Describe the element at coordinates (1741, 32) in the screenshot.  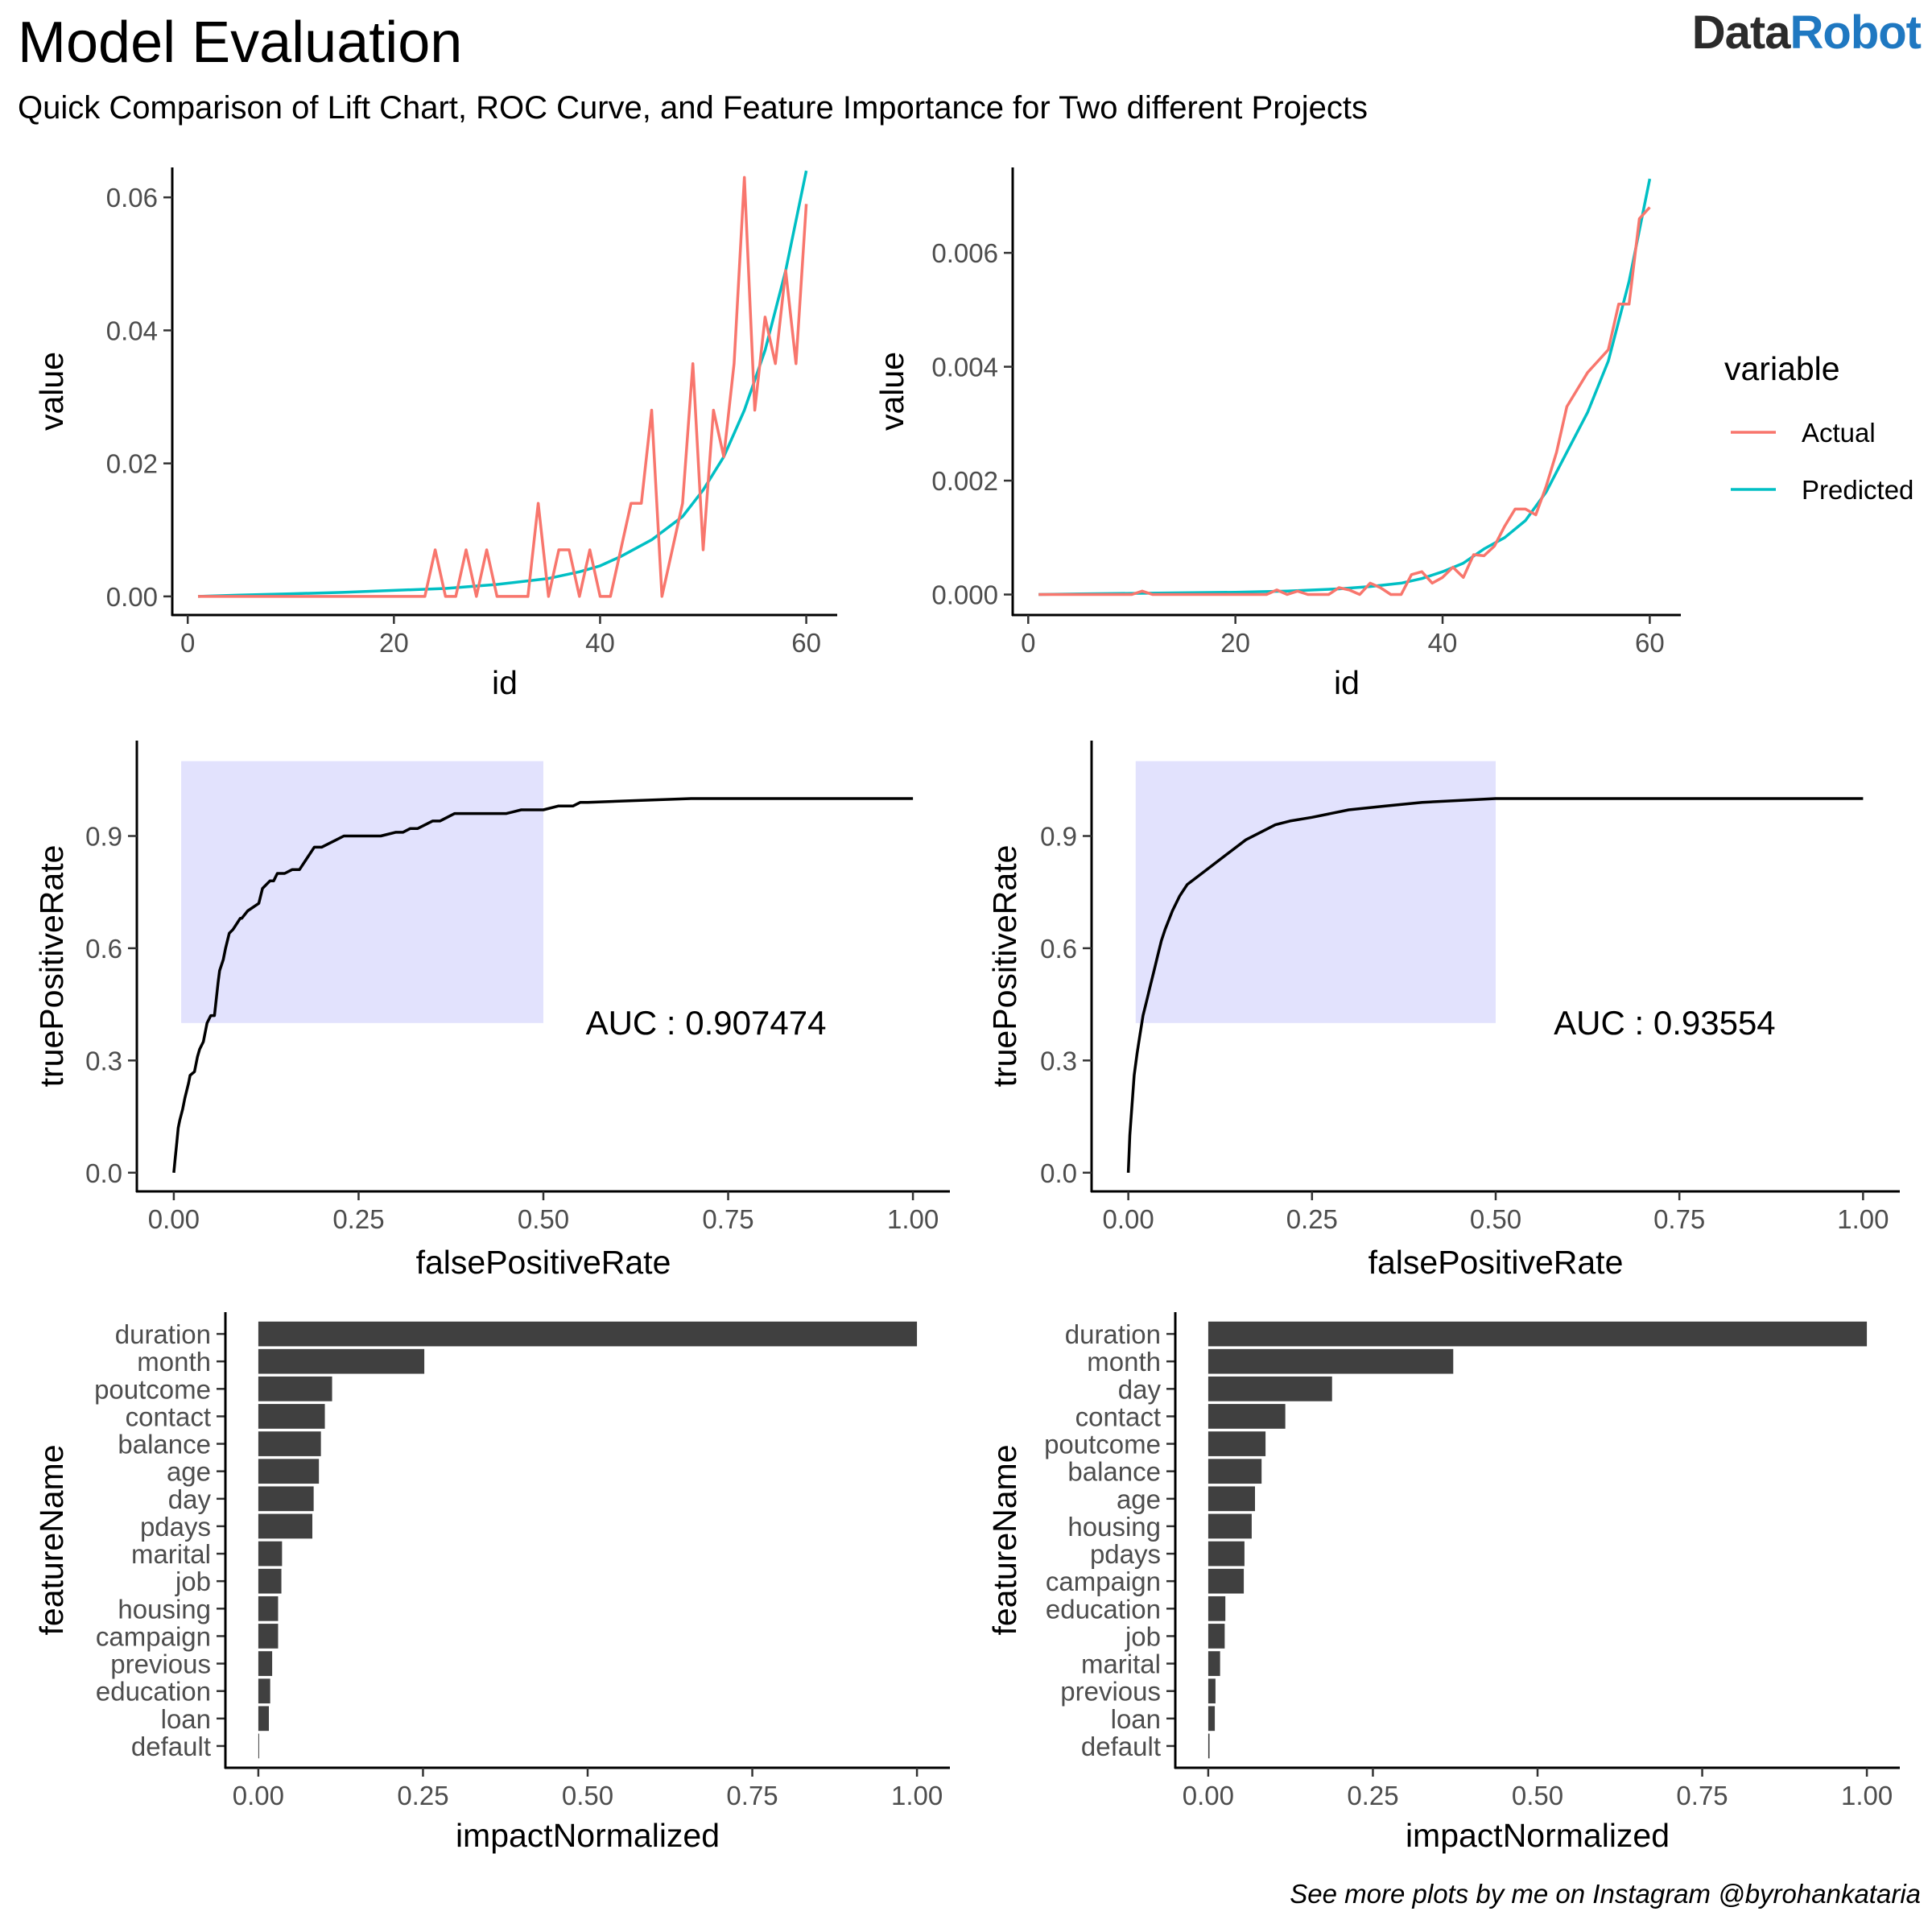
I see `logo-text-data: Data` at that location.